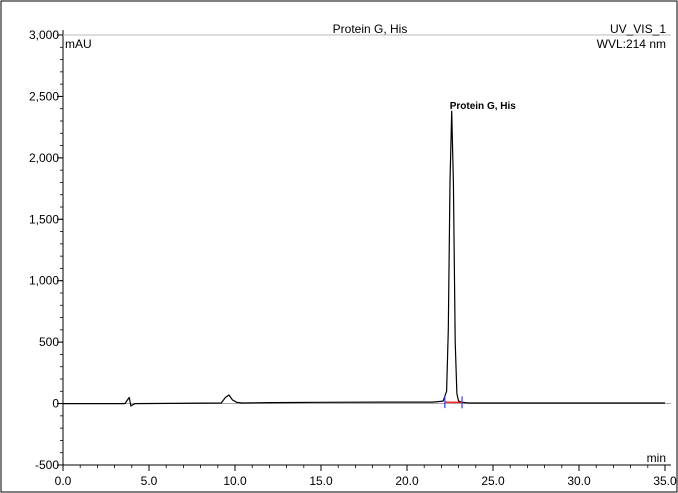 This screenshot has height=493, width=678. I want to click on channel-label: UV_VIS_1, so click(638, 29).